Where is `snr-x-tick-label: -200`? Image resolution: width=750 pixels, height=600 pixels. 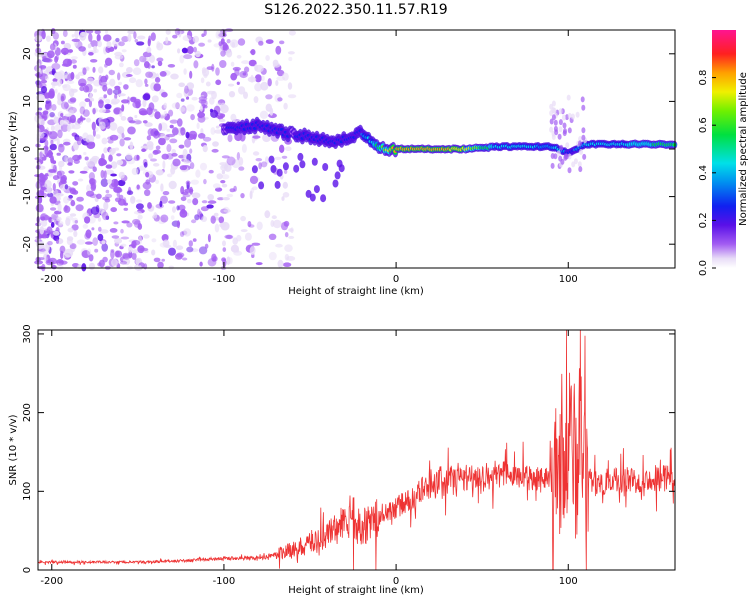
snr-x-tick-label: -200 is located at coordinates (51, 581).